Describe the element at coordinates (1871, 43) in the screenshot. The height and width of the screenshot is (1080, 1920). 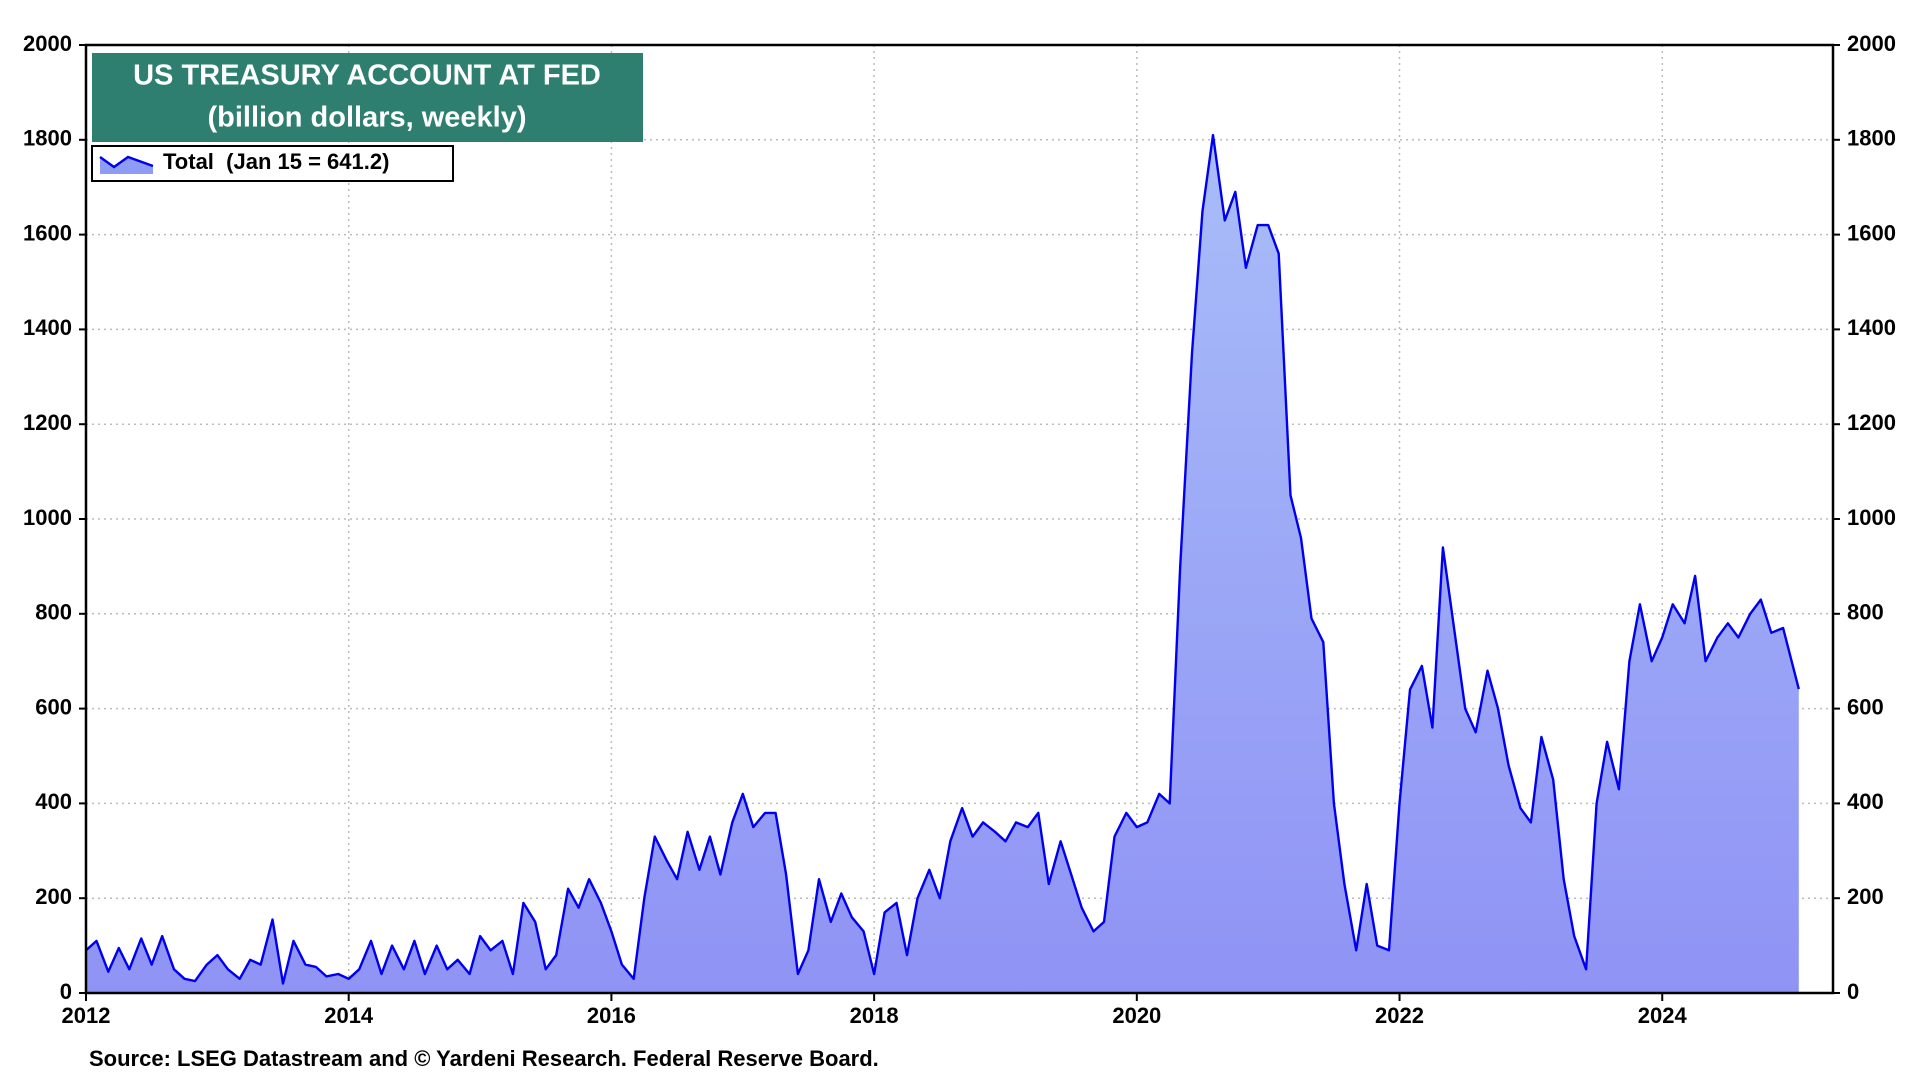
I see `y2-tick-label: 2000` at that location.